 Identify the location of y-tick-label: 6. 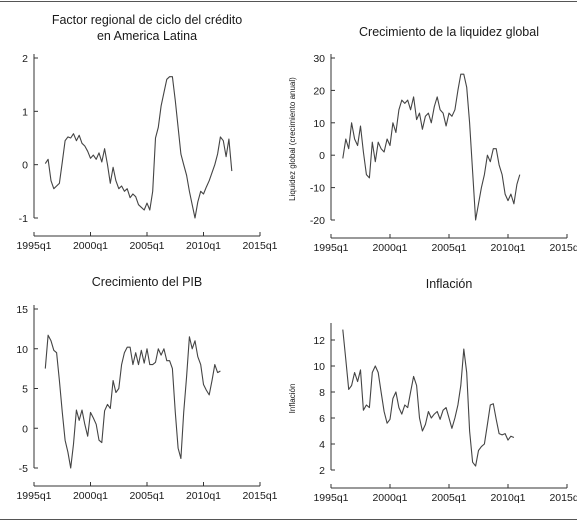
(322, 419).